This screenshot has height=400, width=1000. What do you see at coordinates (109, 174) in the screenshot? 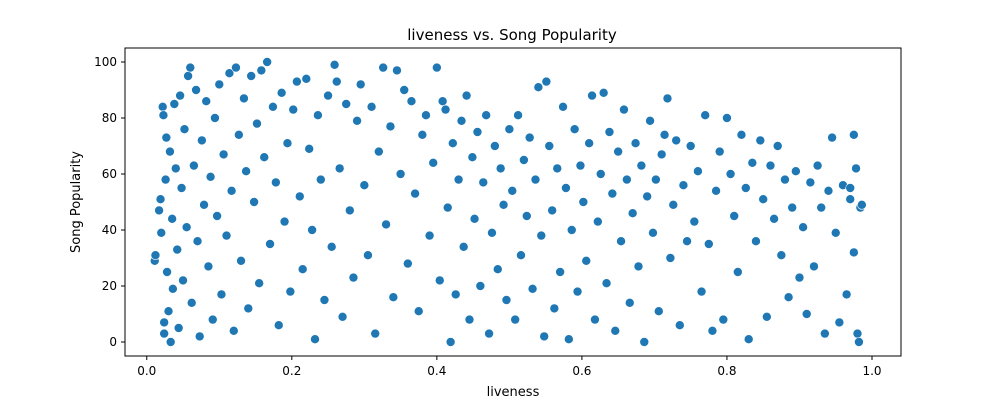
I see `y-tick-label: 60` at bounding box center [109, 174].